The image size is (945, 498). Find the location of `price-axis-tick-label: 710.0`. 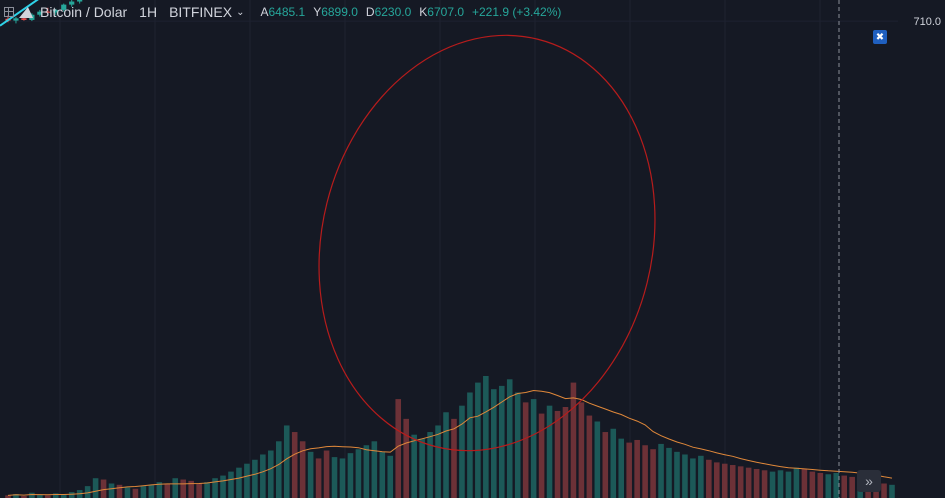

price-axis-tick-label: 710.0 is located at coordinates (927, 22).